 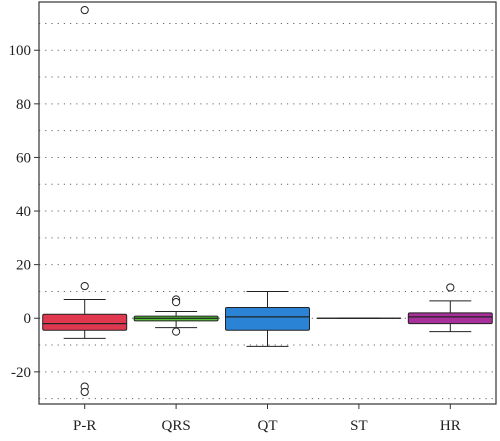 I want to click on y-tick-label: 80, so click(x=23, y=105).